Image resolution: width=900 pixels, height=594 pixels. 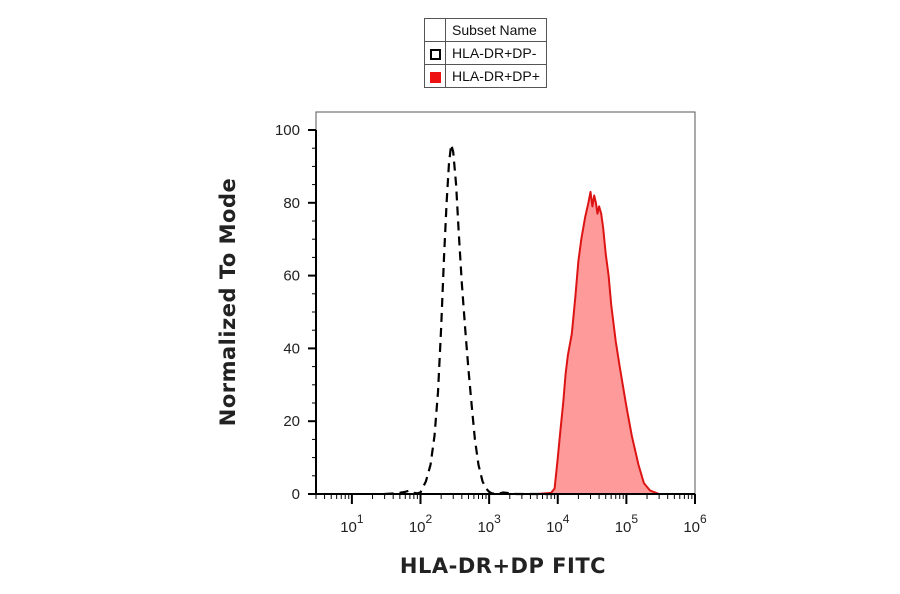 What do you see at coordinates (606, 342) in the screenshot?
I see `series-positive-area` at bounding box center [606, 342].